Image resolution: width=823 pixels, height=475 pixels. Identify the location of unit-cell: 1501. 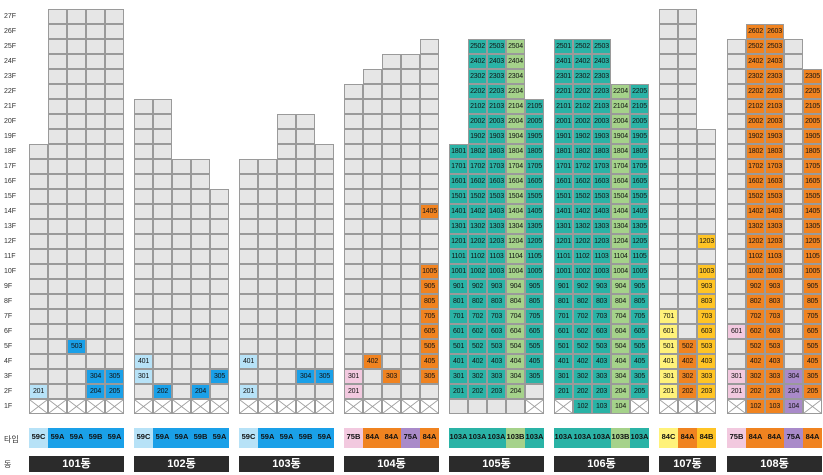
(458, 196).